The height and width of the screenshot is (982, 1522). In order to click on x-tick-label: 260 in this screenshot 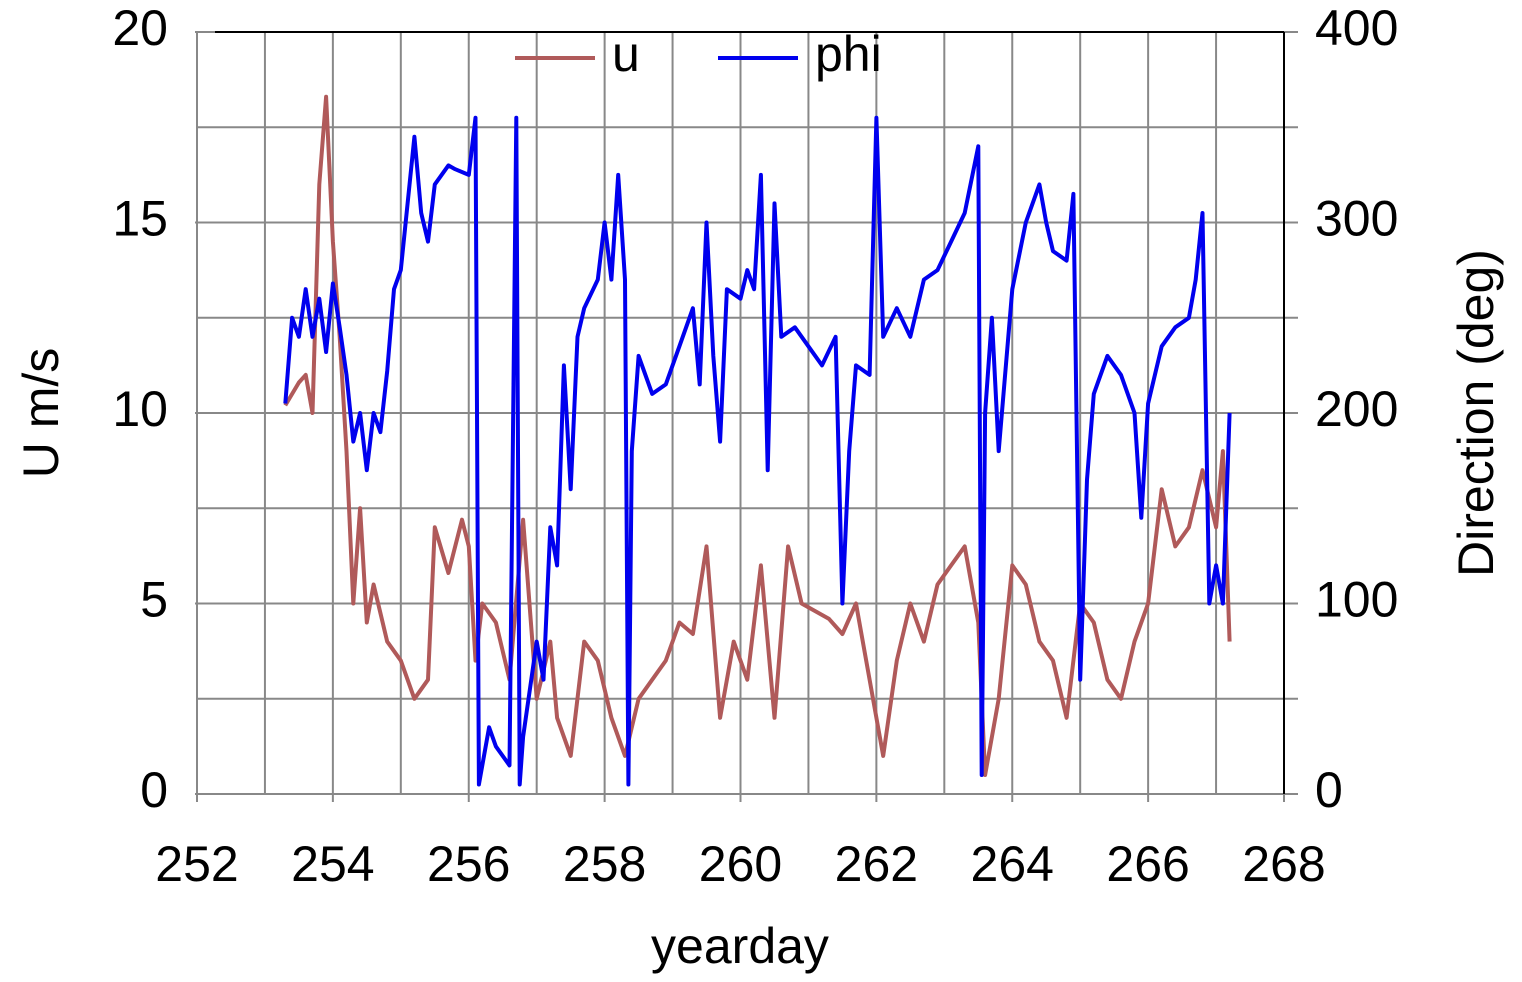, I will do `click(740, 864)`.